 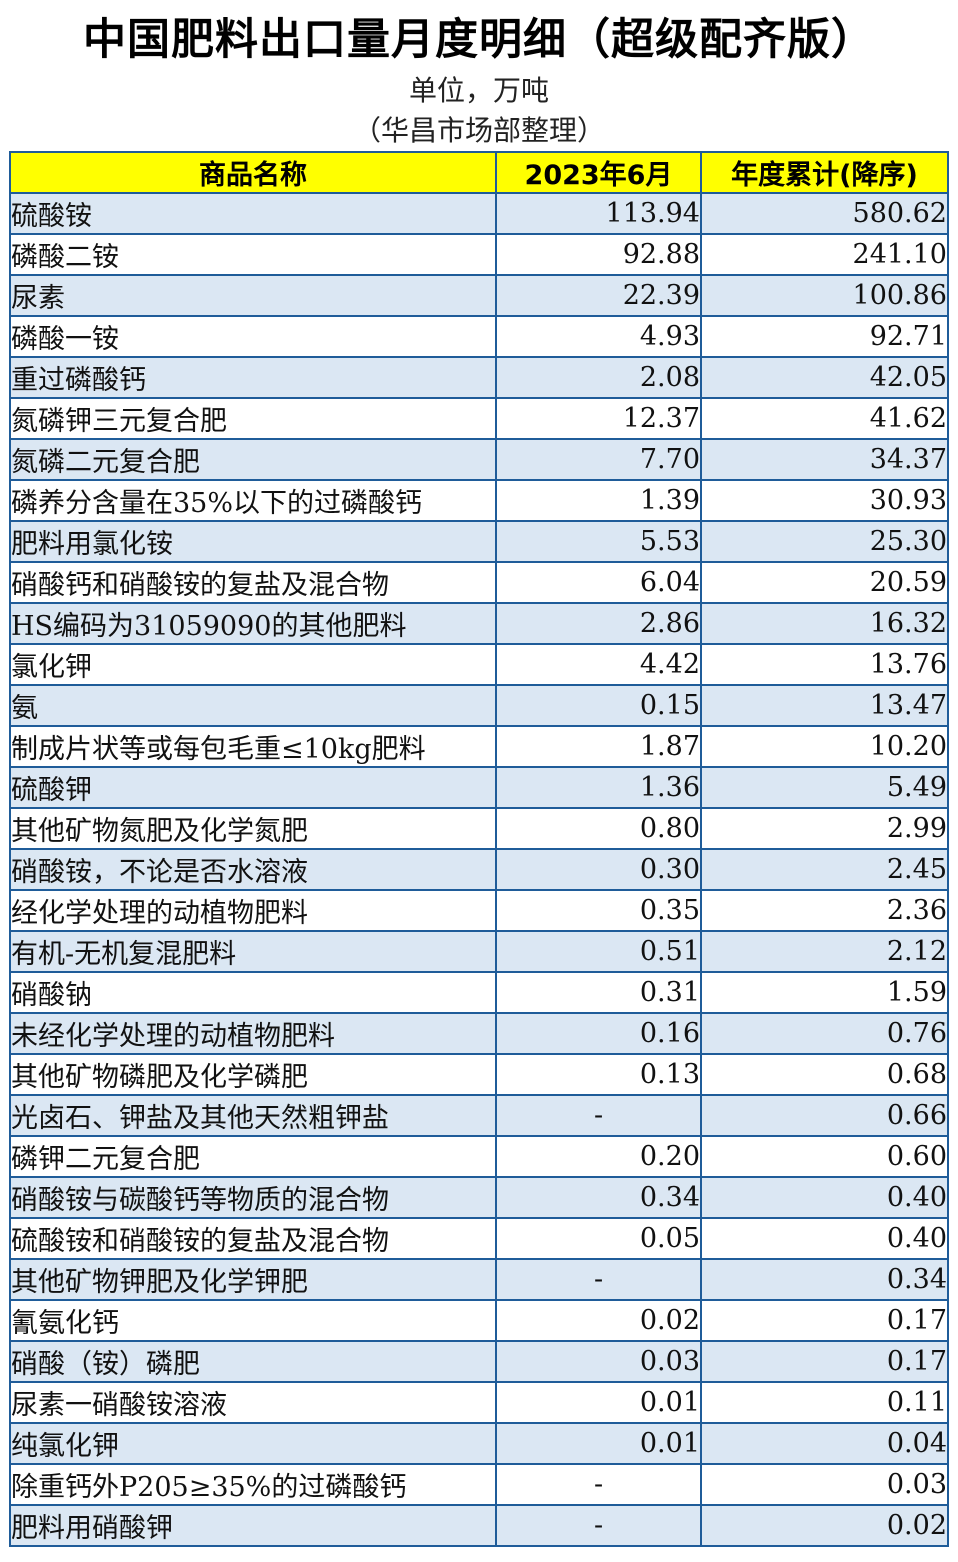 I want to click on table-row: 重过磷酸钙 2.08 42.05, so click(x=479, y=377).